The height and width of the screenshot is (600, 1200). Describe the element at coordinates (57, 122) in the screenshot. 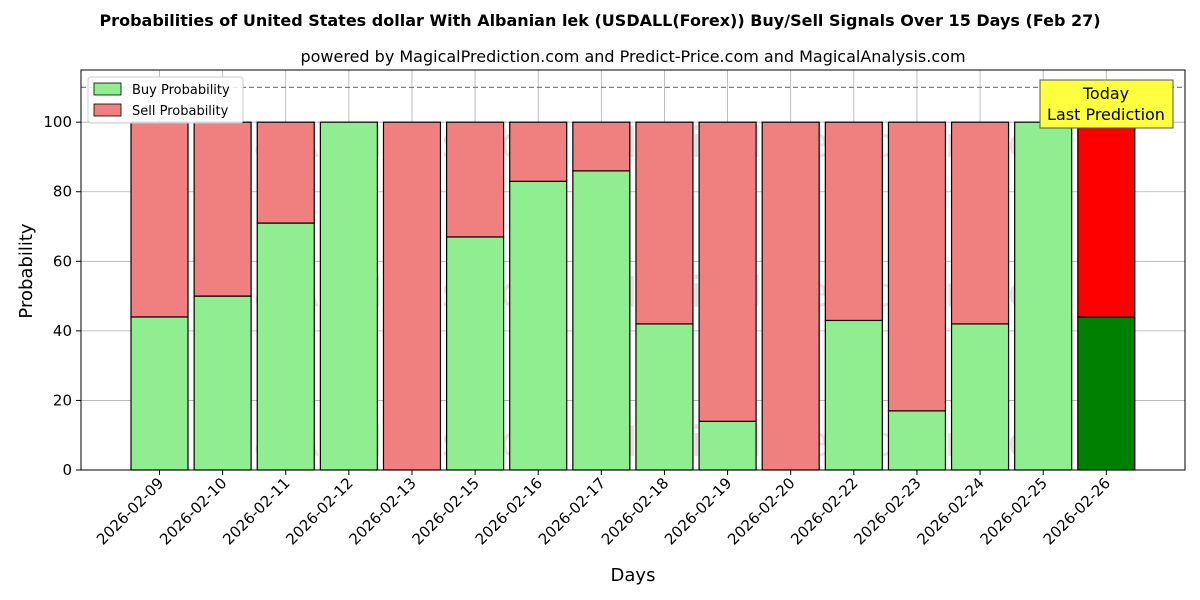

I see `y-tick-label: 100` at that location.